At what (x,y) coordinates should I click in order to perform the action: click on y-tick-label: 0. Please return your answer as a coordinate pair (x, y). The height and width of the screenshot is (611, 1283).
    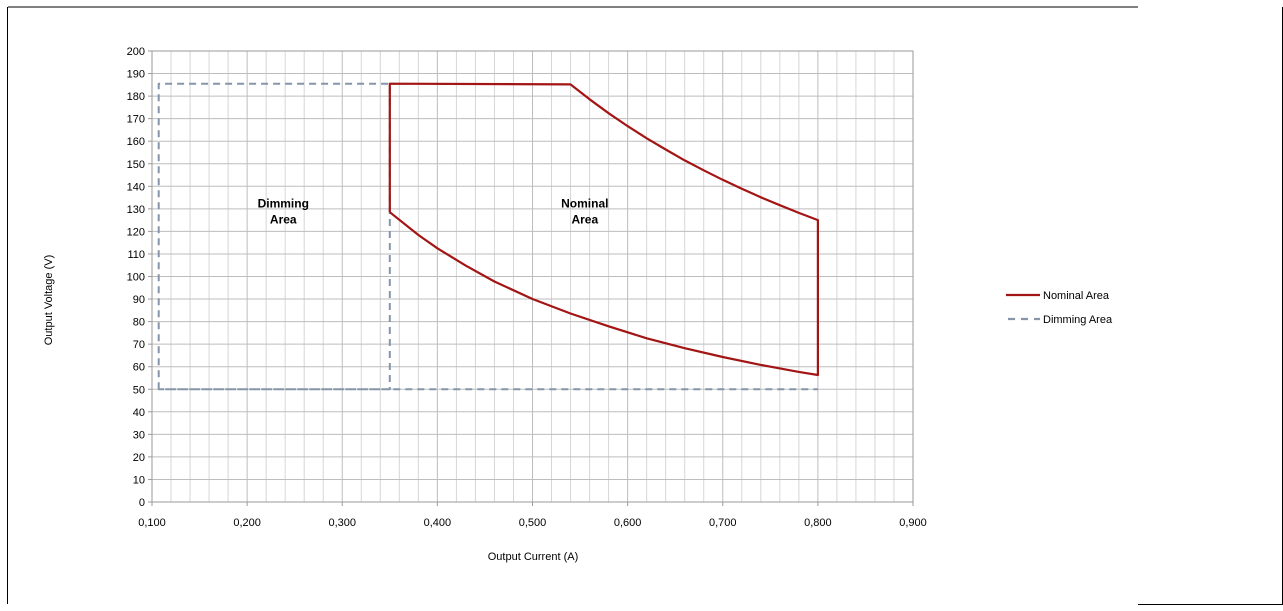
    Looking at the image, I should click on (142, 503).